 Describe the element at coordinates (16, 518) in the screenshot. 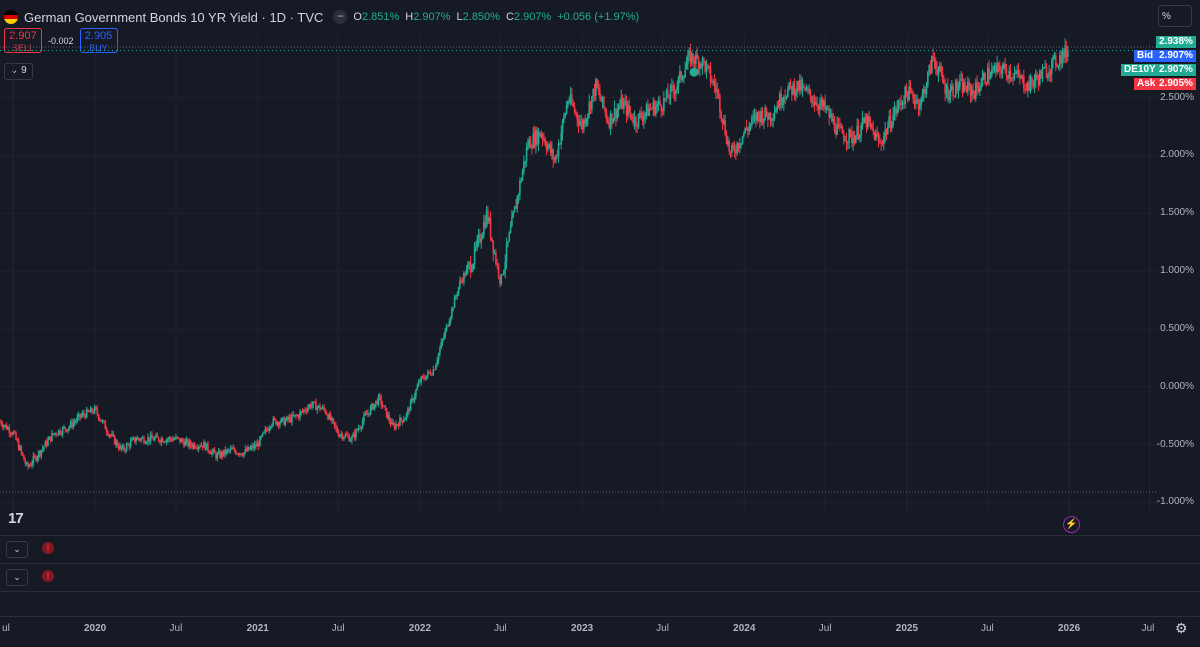

I see `tradingview-logo: 17` at that location.